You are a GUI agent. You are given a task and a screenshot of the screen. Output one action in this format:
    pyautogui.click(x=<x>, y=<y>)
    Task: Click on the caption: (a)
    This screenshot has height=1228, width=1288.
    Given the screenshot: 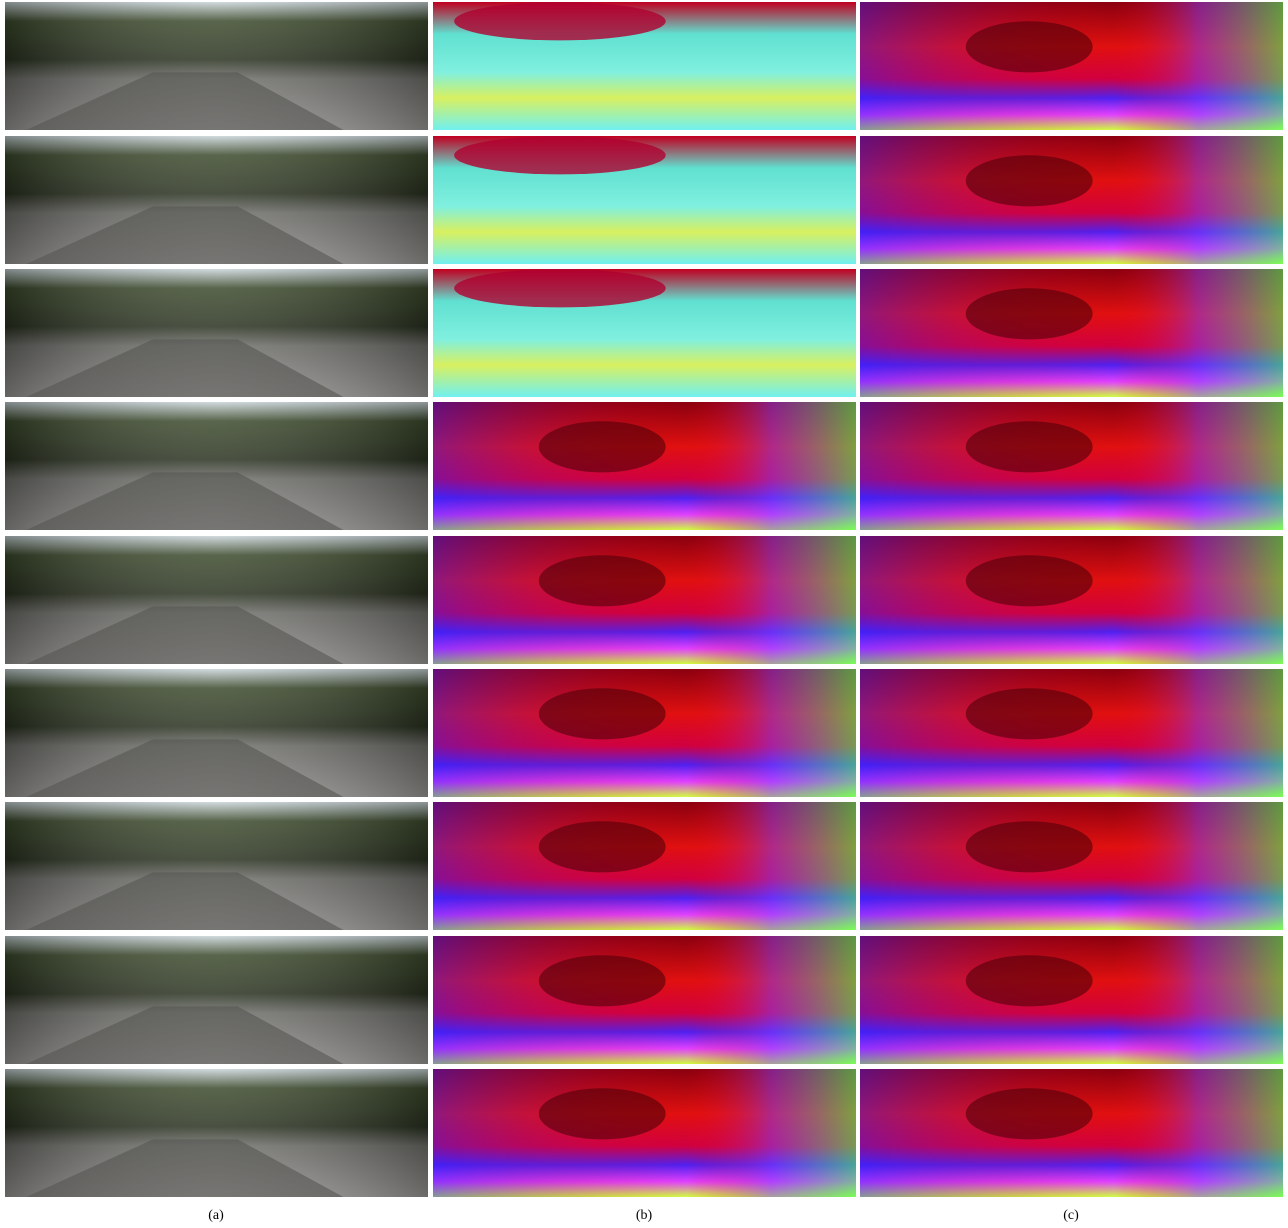 What is the action you would take?
    pyautogui.click(x=216, y=1215)
    